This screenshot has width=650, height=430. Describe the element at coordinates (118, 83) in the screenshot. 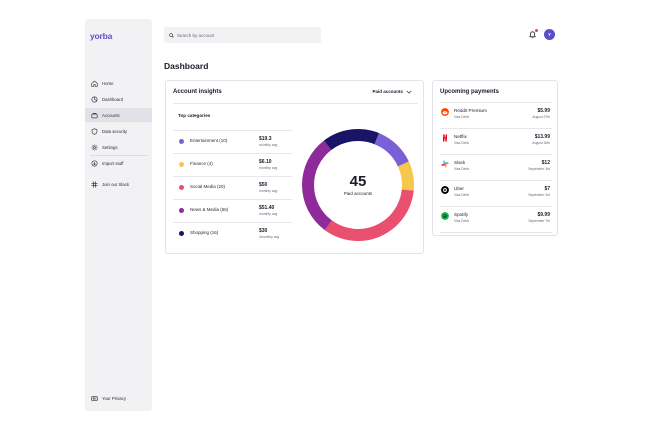

I see `sidebar-item-home: Home` at that location.